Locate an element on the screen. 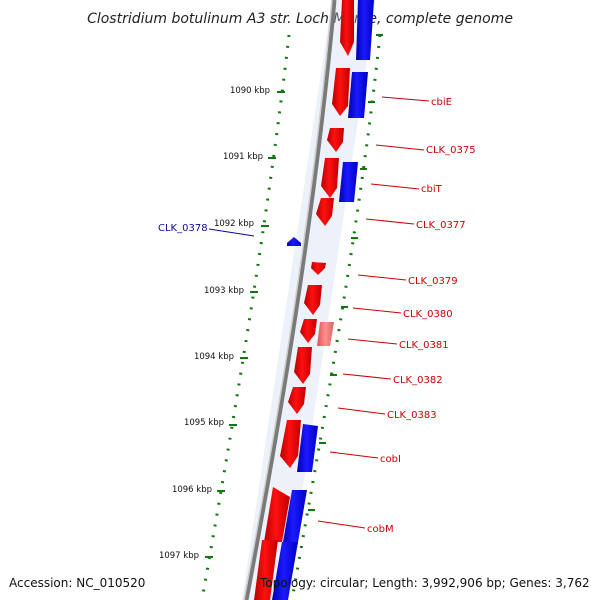  feature-cbiT-red is located at coordinates (330, 178).